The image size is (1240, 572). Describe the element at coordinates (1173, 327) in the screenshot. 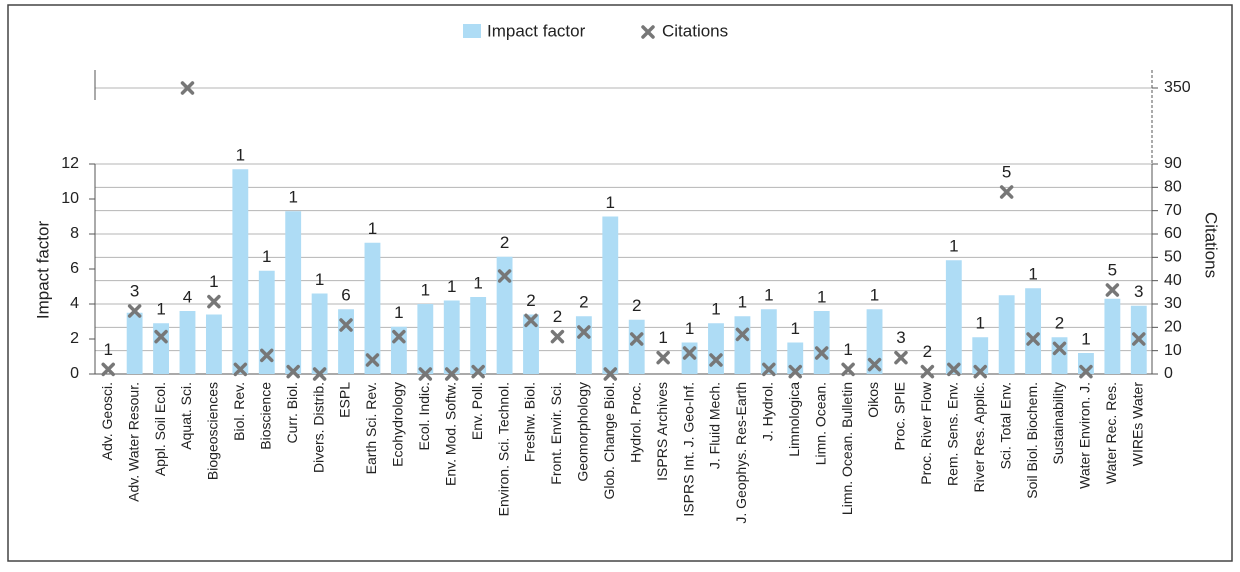

I see `y2-tick-label: 20` at that location.